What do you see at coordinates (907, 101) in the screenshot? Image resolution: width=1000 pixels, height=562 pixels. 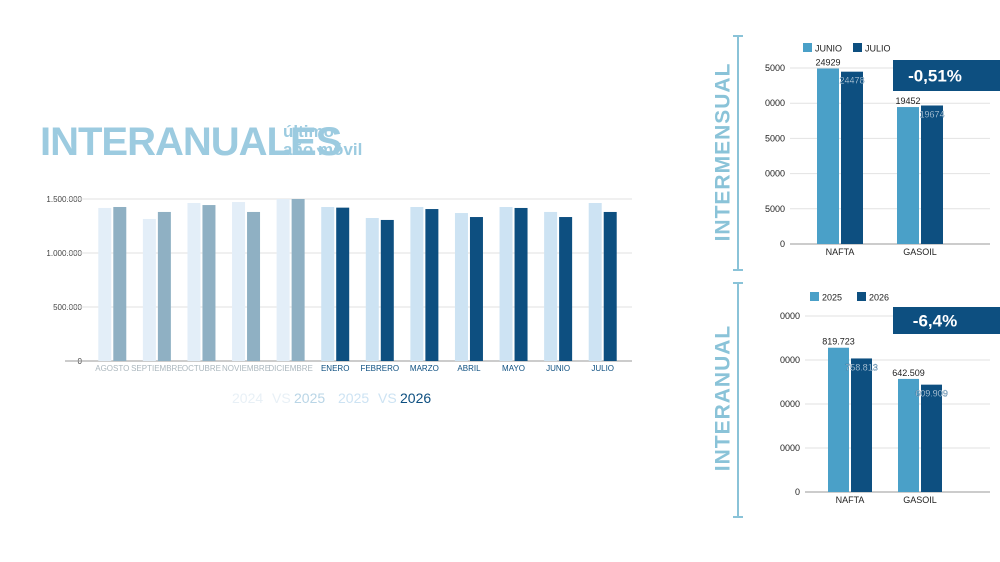 I see `data-label: 19452` at bounding box center [907, 101].